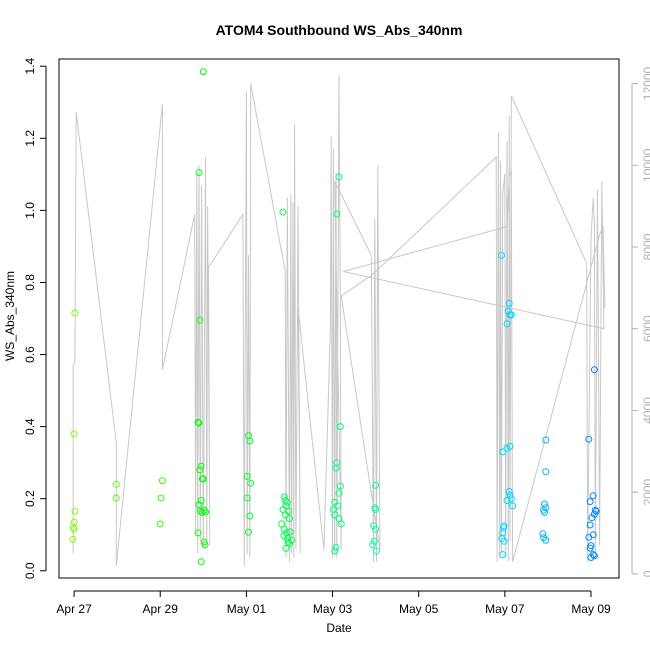 The image size is (650, 650). Describe the element at coordinates (591, 609) in the screenshot. I see `x-tick-label: May 09` at that location.